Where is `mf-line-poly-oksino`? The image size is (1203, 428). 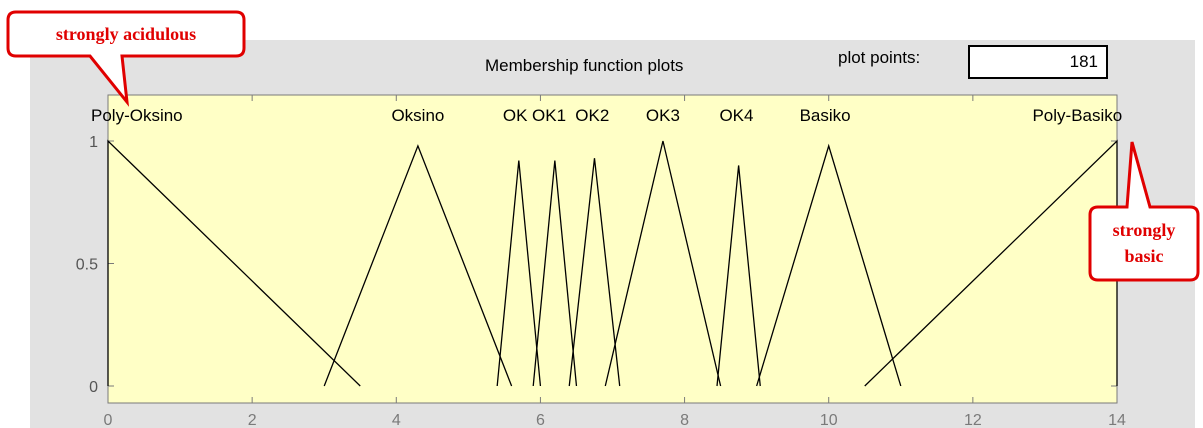 mf-line-poly-oksino is located at coordinates (234, 263).